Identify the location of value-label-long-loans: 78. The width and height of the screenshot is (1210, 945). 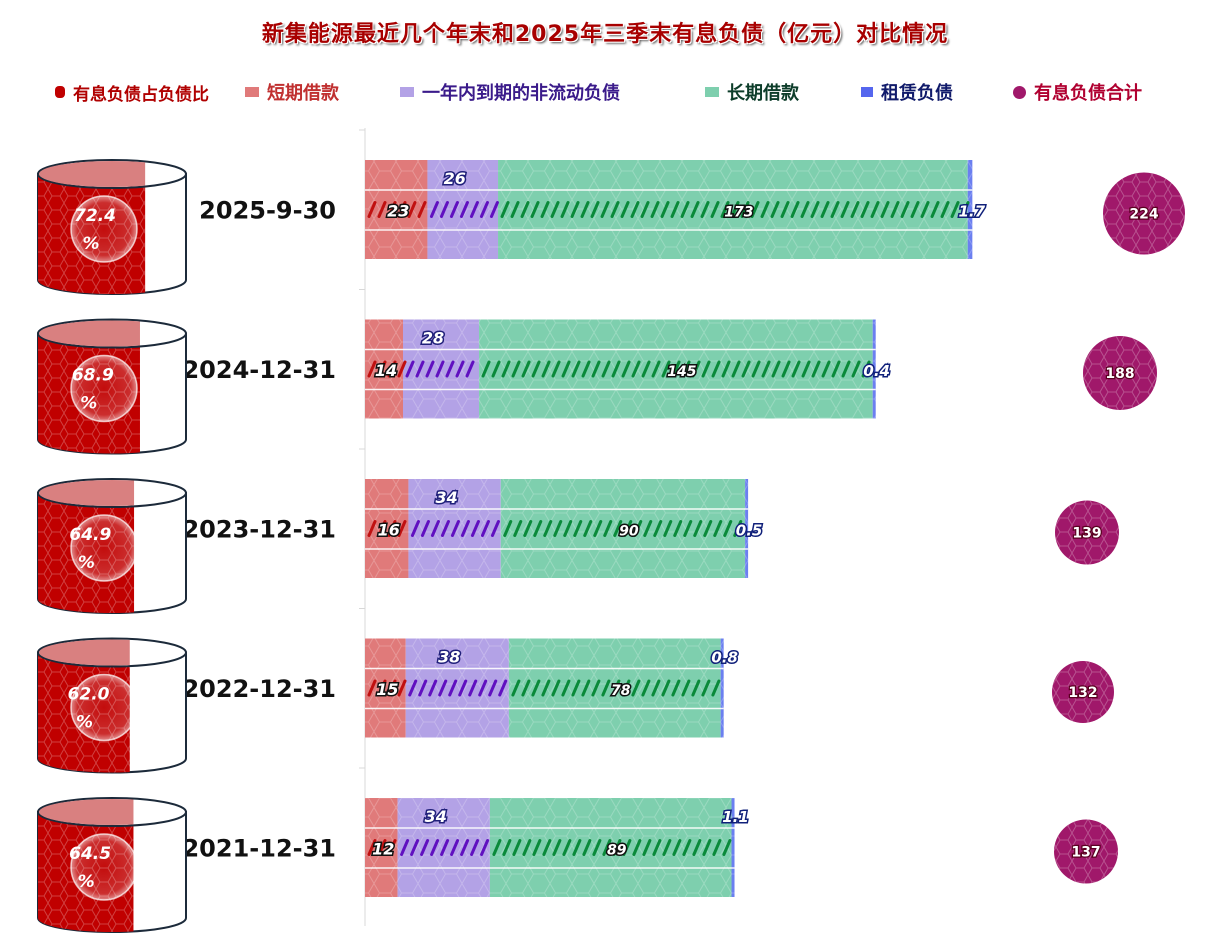
(621, 691).